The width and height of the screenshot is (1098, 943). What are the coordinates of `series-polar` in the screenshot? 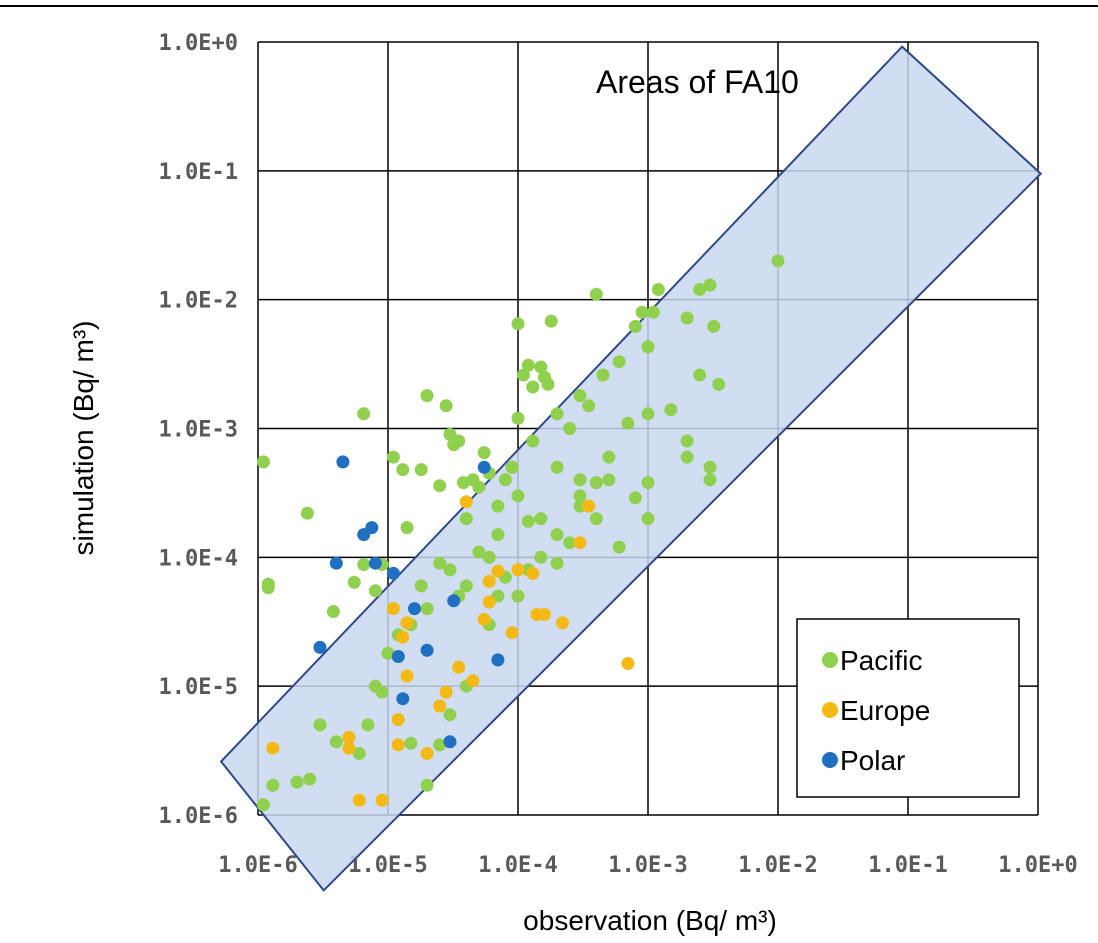 It's located at (409, 602).